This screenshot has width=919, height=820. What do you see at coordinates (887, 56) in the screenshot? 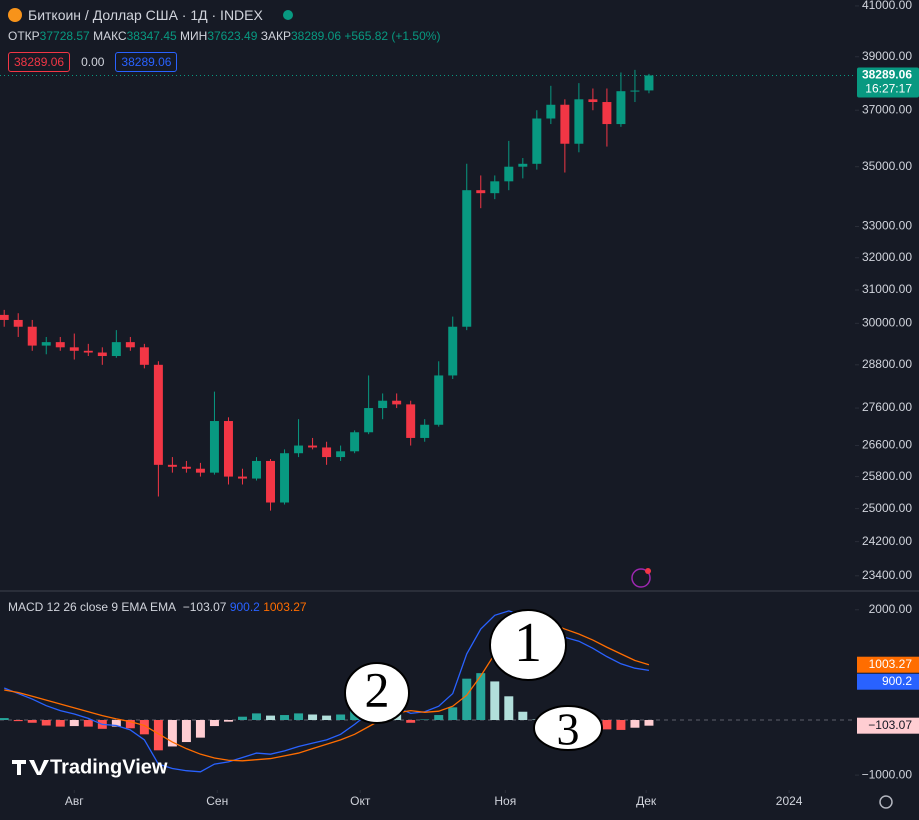
I see `y-tick-label: 39000.00` at bounding box center [887, 56].